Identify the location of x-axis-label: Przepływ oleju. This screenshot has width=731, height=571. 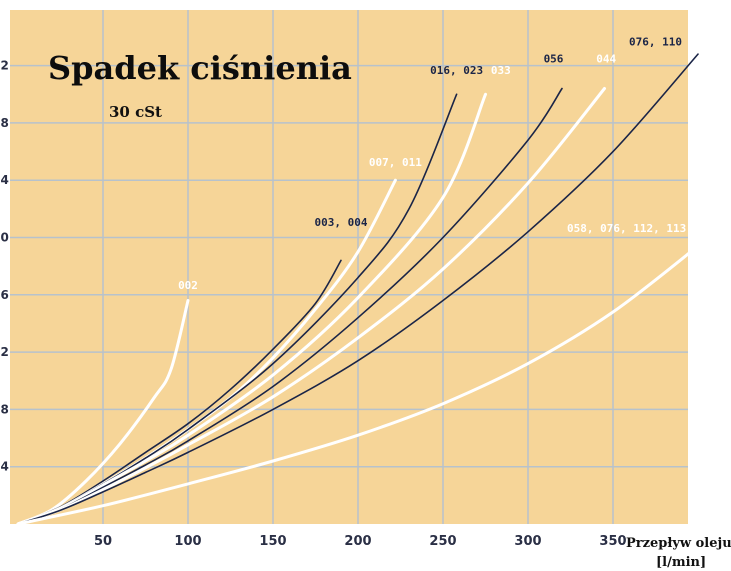
(678, 543).